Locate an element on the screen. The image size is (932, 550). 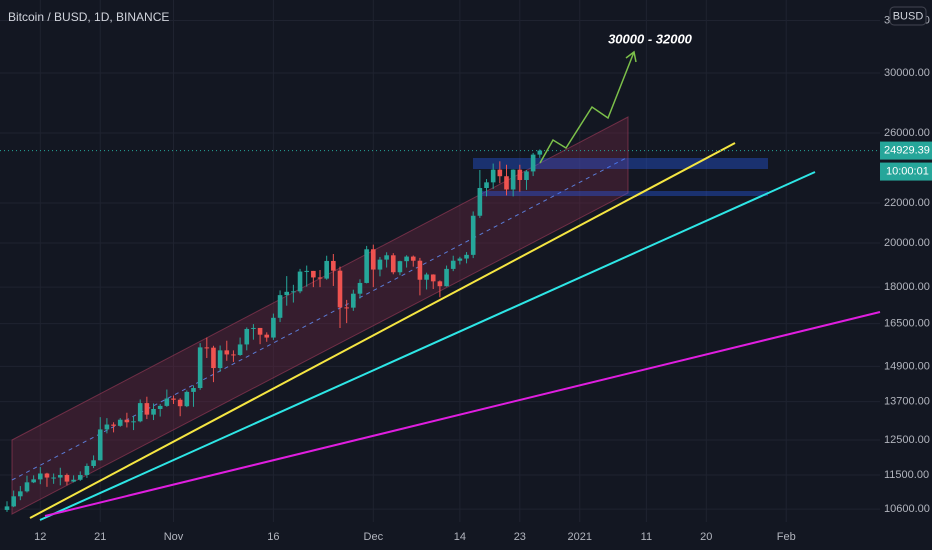
countdown-box is located at coordinates (906, 171).